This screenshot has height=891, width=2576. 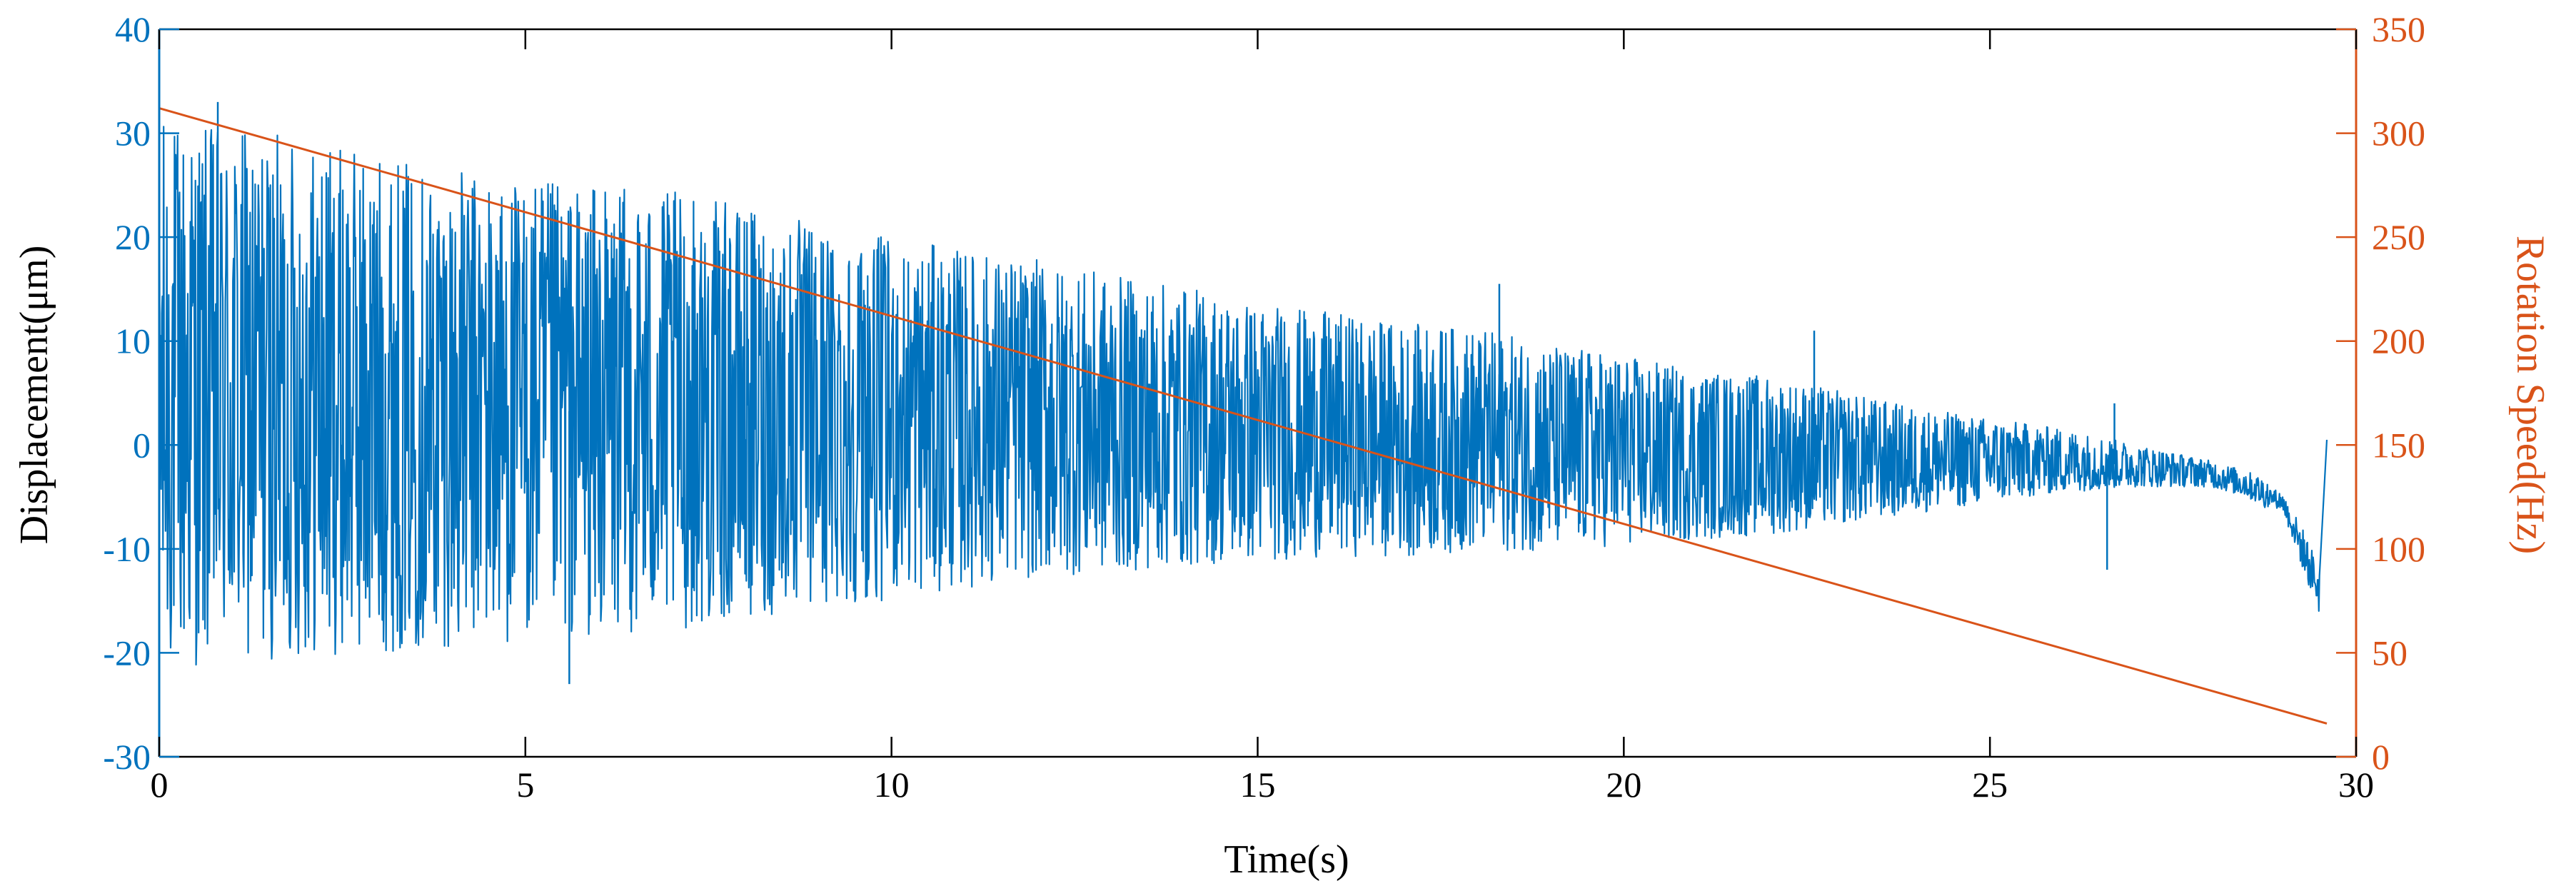 I want to click on y-right-axis-label: Rotation Speed(Hz), so click(x=2530, y=395).